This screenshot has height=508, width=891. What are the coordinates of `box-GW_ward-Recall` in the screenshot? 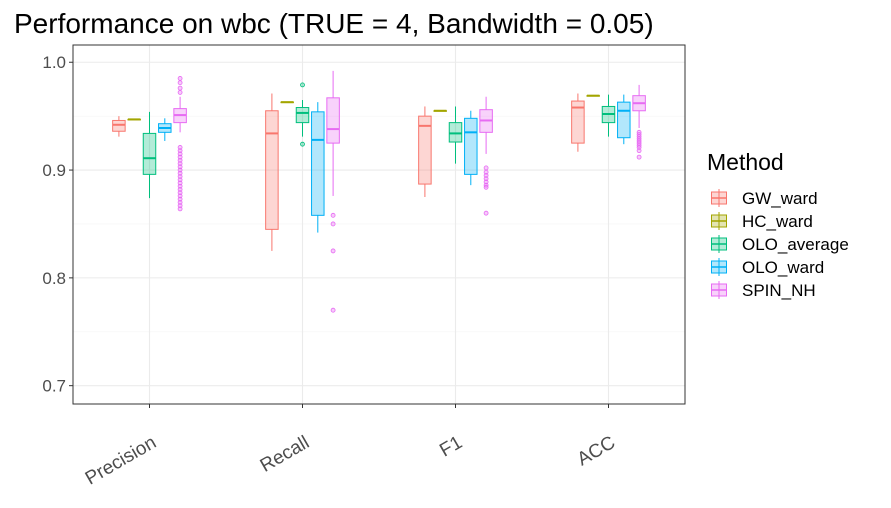 It's located at (272, 172).